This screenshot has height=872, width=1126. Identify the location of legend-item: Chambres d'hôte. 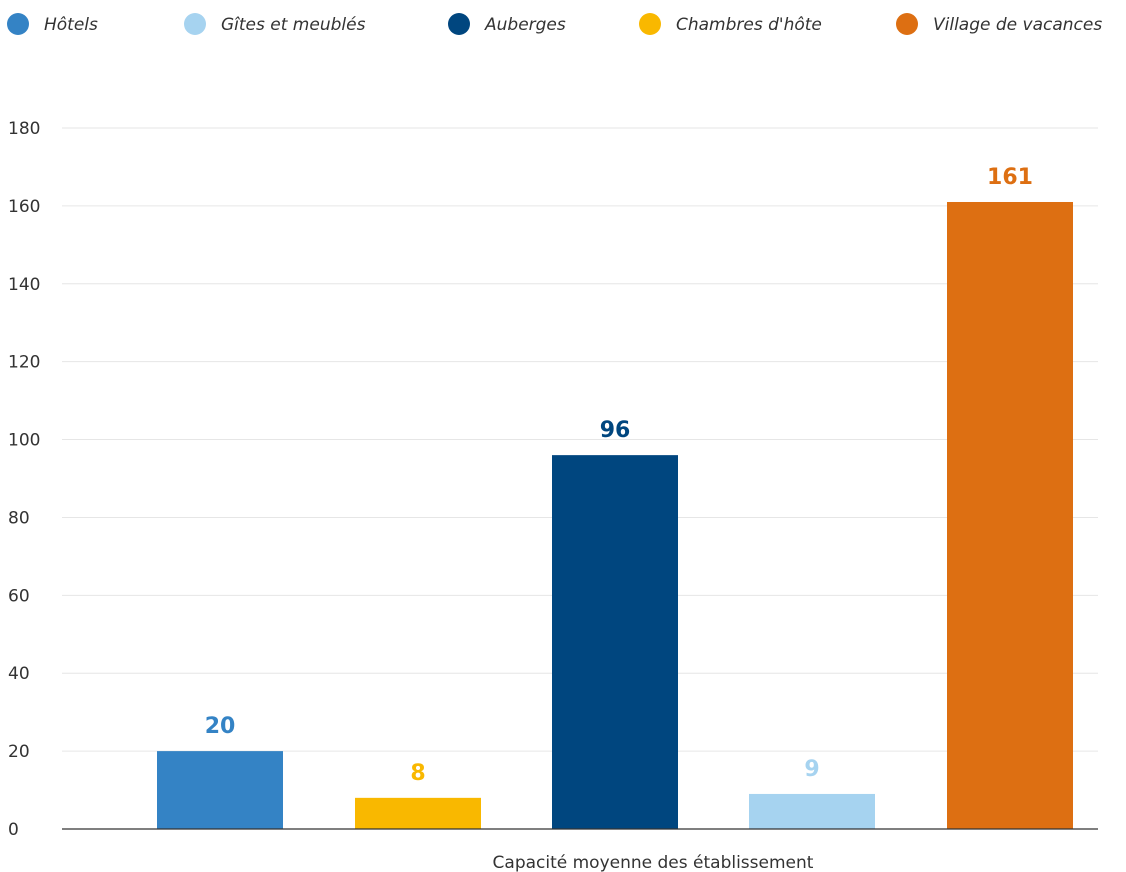
(730, 24).